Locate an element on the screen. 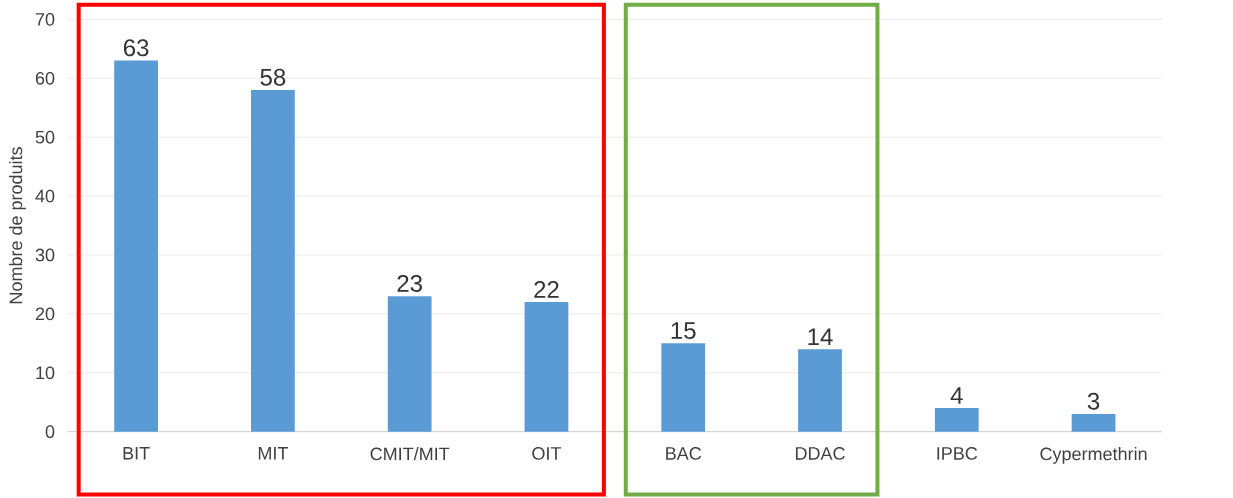 The image size is (1233, 498). x-tick-label: CMIT/MIT is located at coordinates (410, 453).